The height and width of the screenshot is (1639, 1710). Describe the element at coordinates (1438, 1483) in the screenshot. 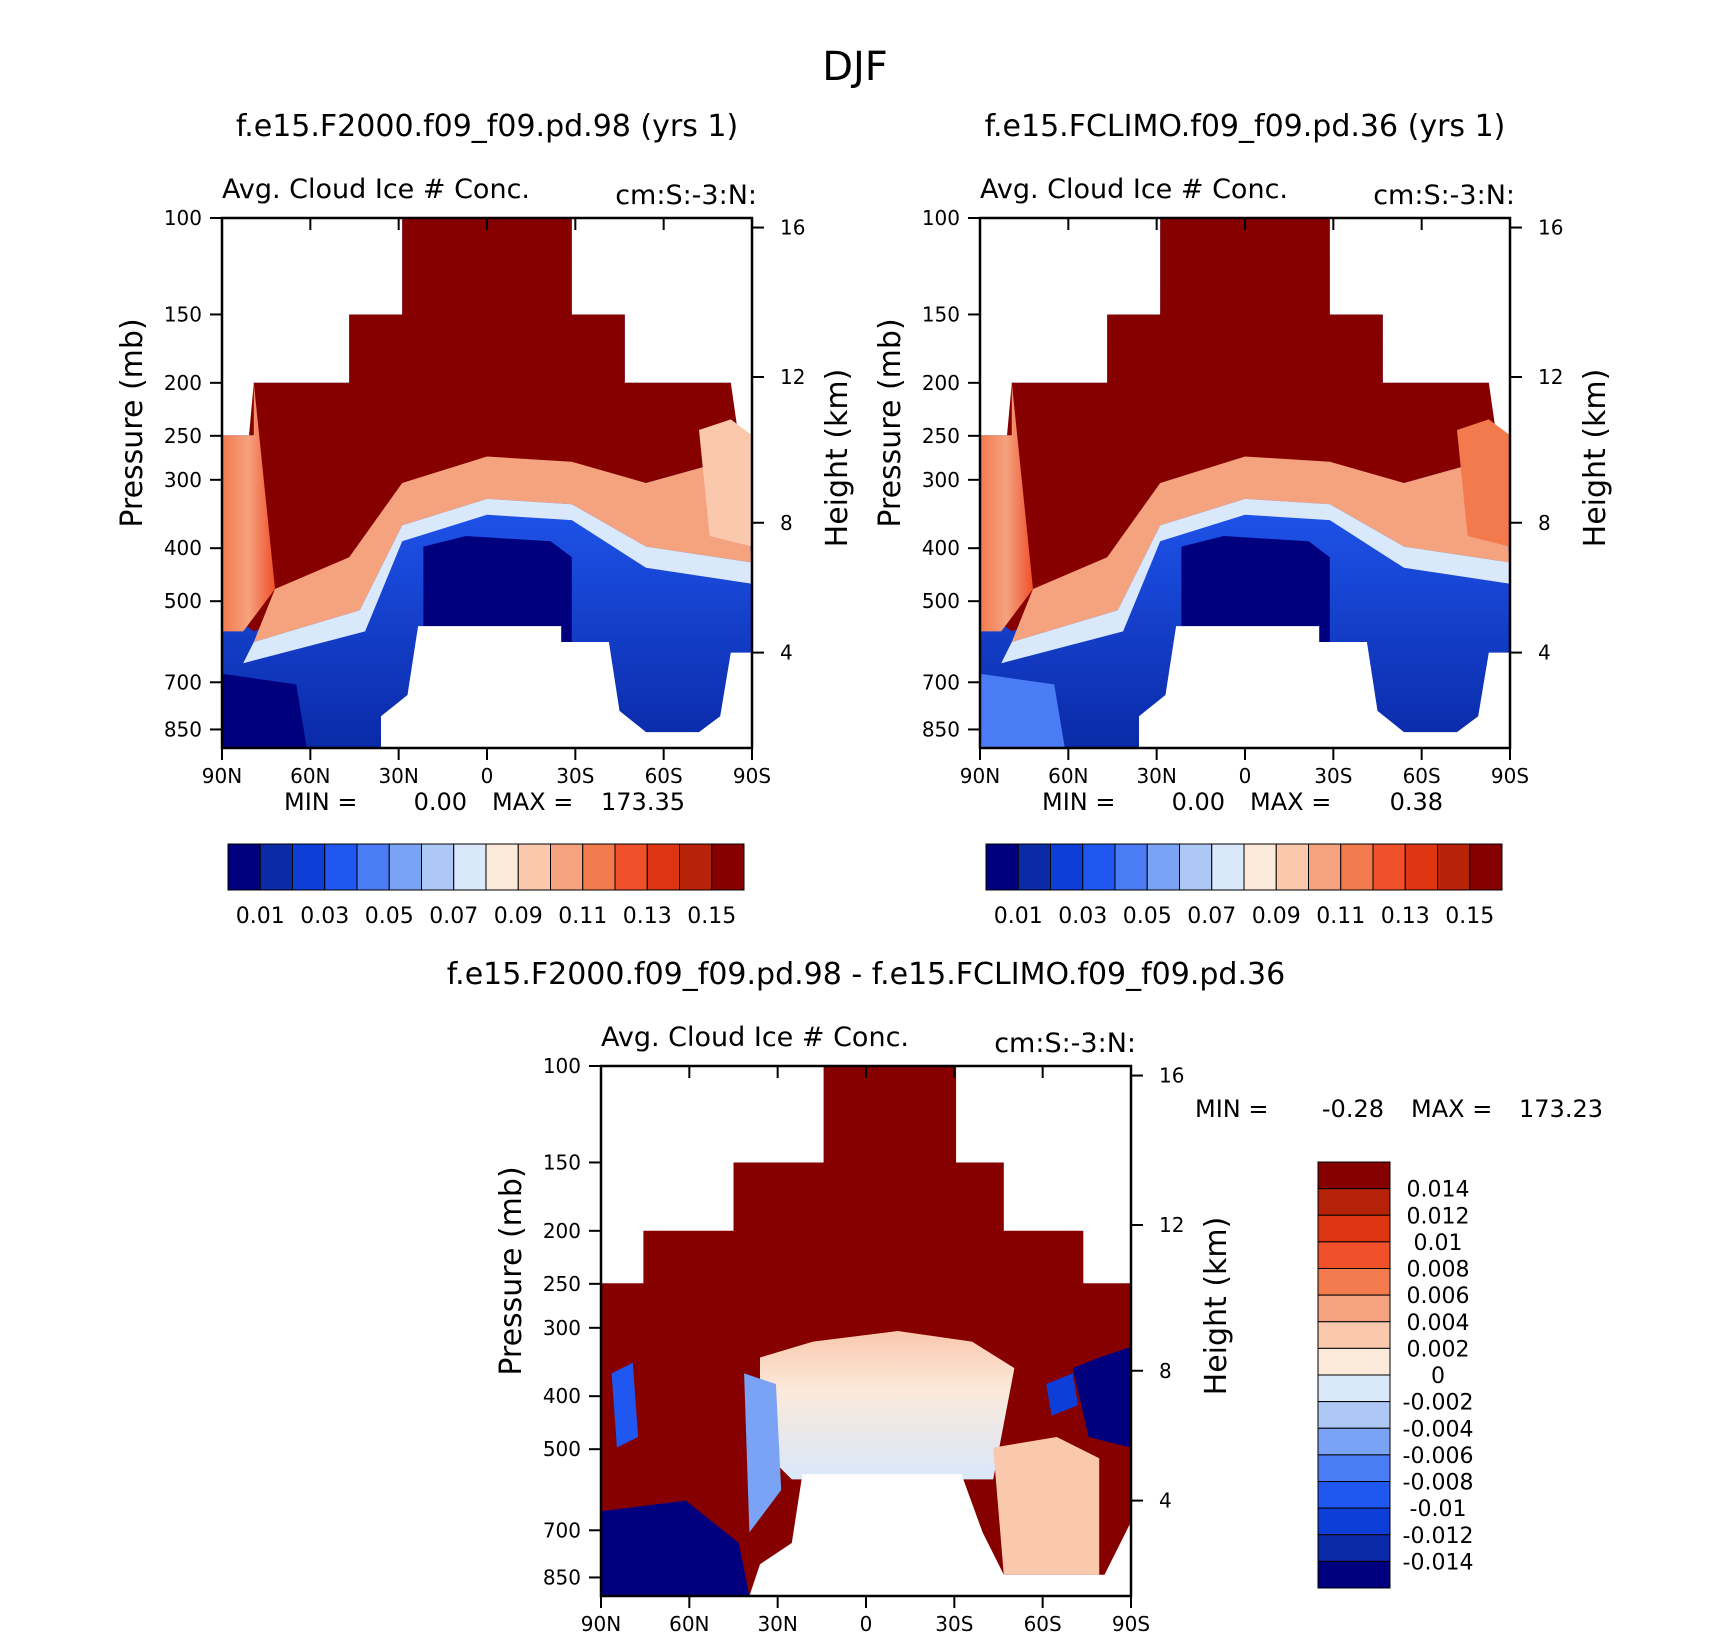

I see `colorbar-label: -0.008` at that location.